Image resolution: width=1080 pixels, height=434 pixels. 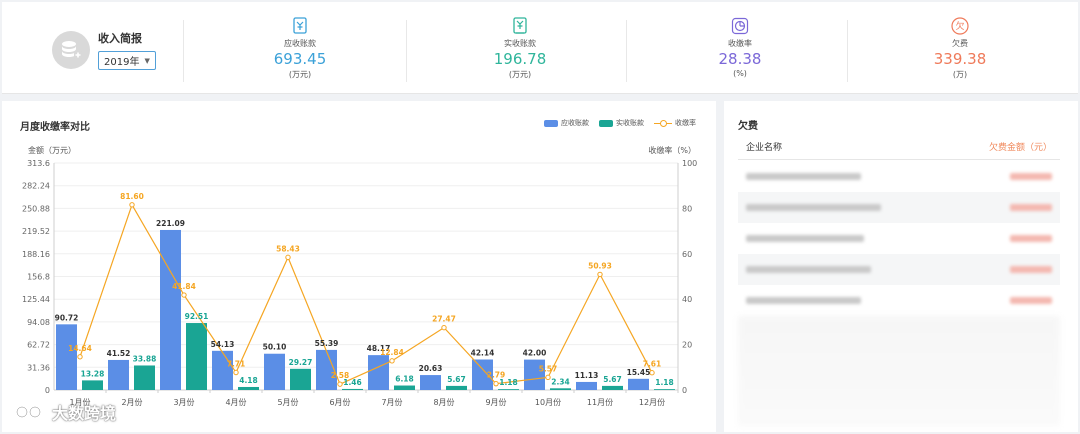 I want to click on x-tick-label: 11月份, so click(x=600, y=402).